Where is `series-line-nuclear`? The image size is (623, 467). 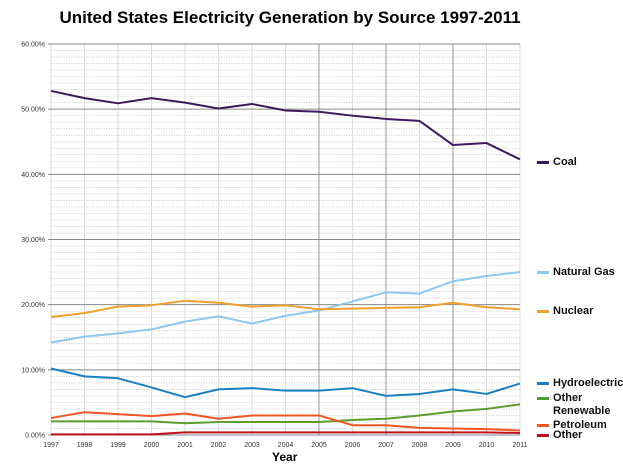 series-line-nuclear is located at coordinates (285, 309).